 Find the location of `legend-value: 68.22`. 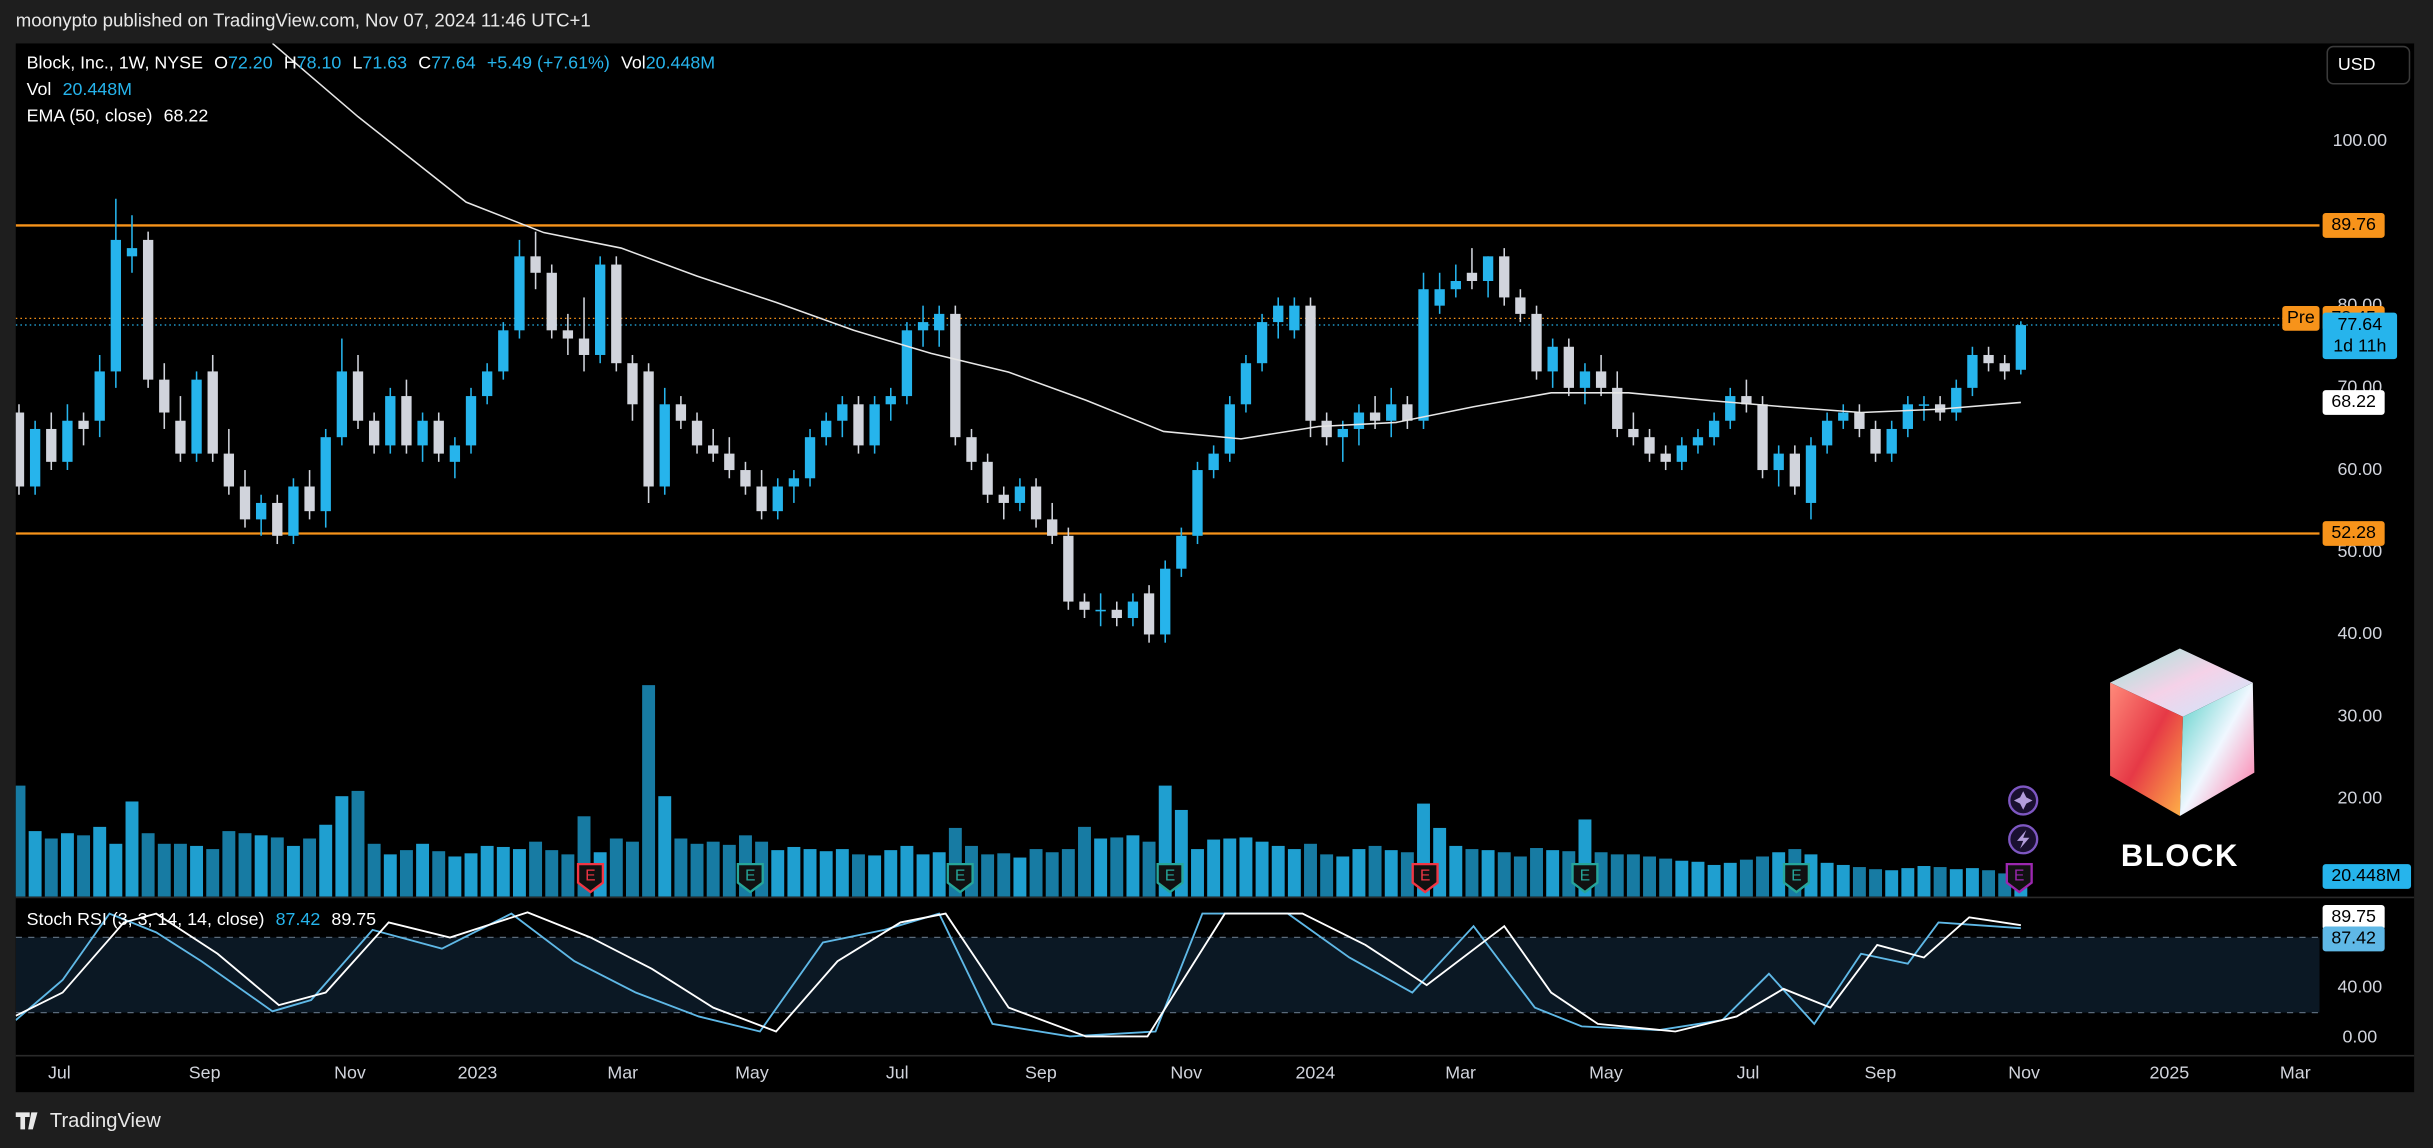

legend-value: 68.22 is located at coordinates (186, 115).